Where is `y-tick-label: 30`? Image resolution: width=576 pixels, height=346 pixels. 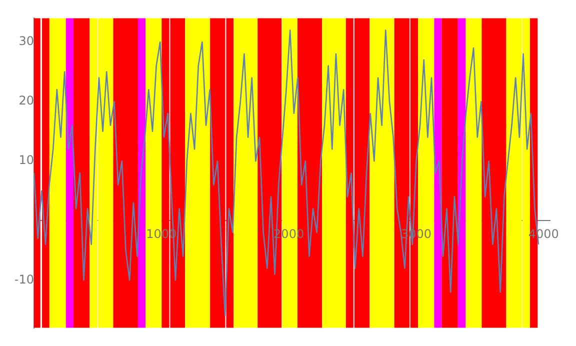 y-tick-label: 30 is located at coordinates (26, 41).